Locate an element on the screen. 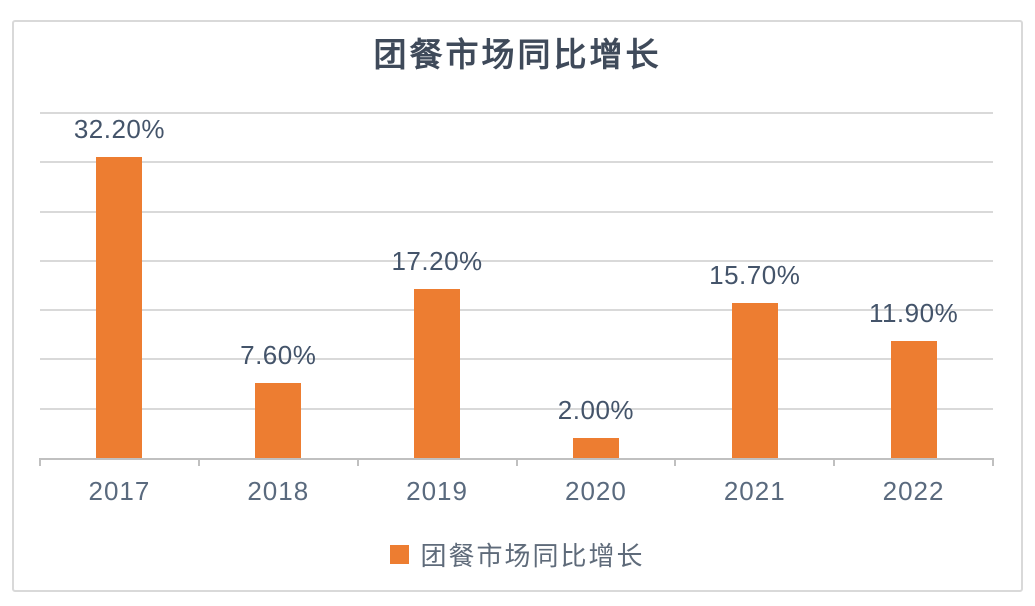 The image size is (1035, 606). bar-column-2019: 17.20% is located at coordinates (437, 285).